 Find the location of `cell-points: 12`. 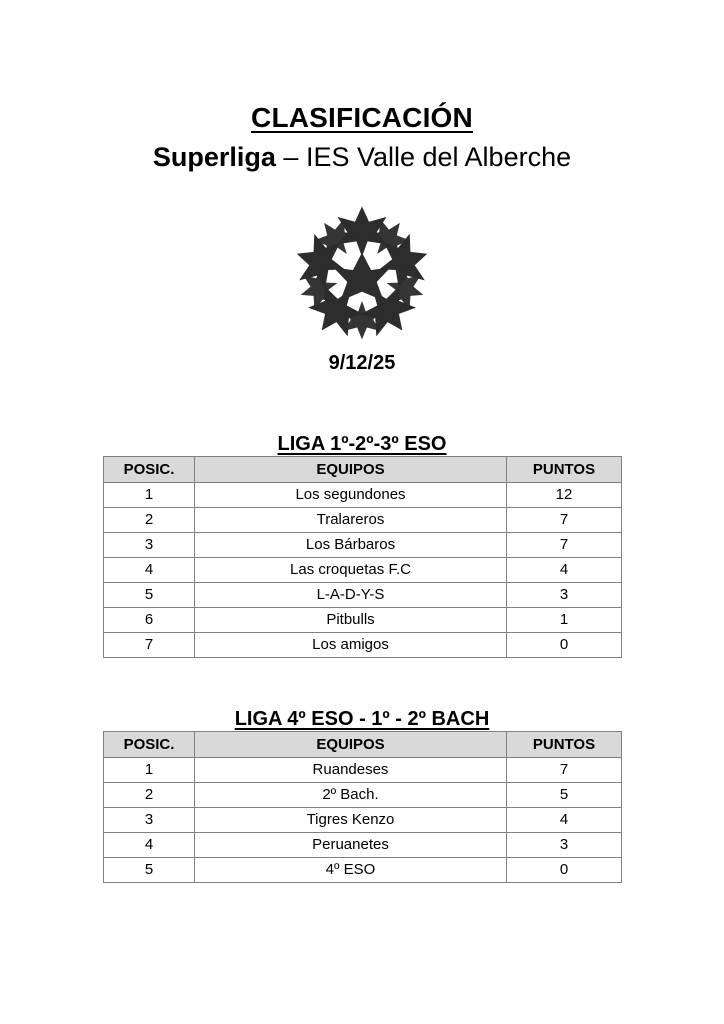

cell-points: 12 is located at coordinates (564, 495).